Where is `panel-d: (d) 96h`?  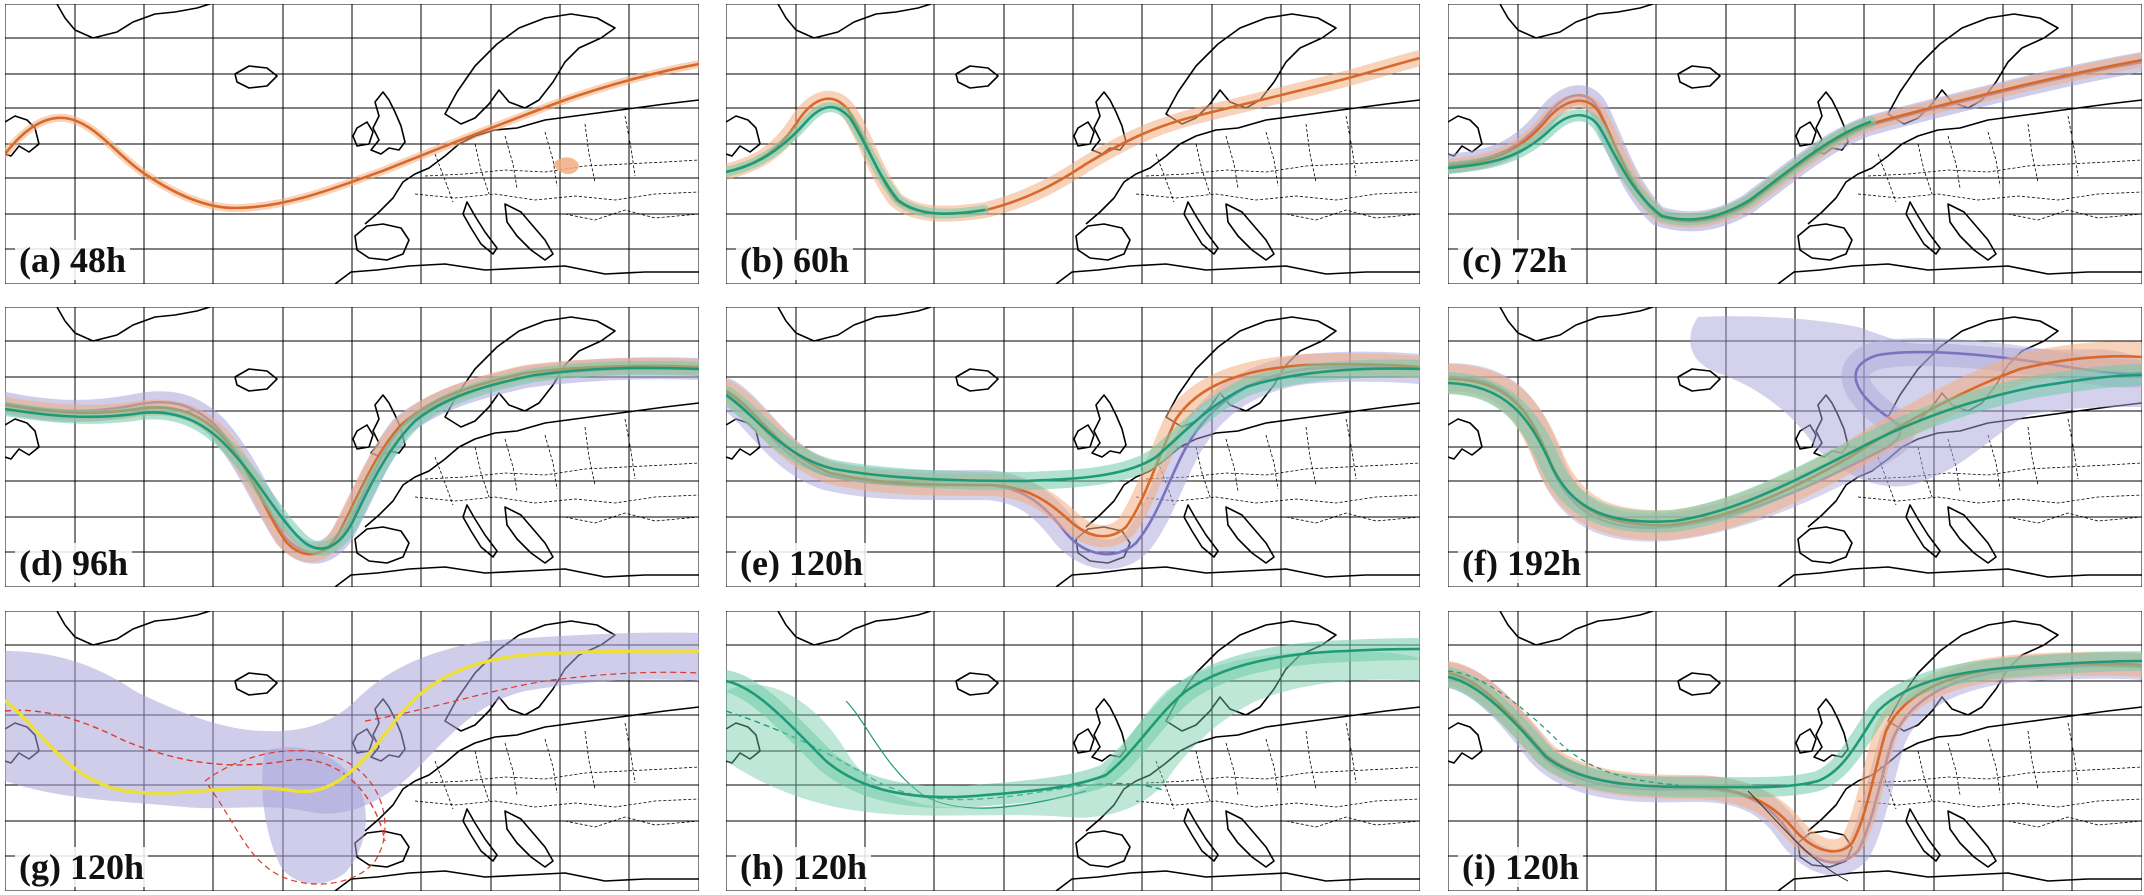
panel-d: (d) 96h is located at coordinates (352, 447).